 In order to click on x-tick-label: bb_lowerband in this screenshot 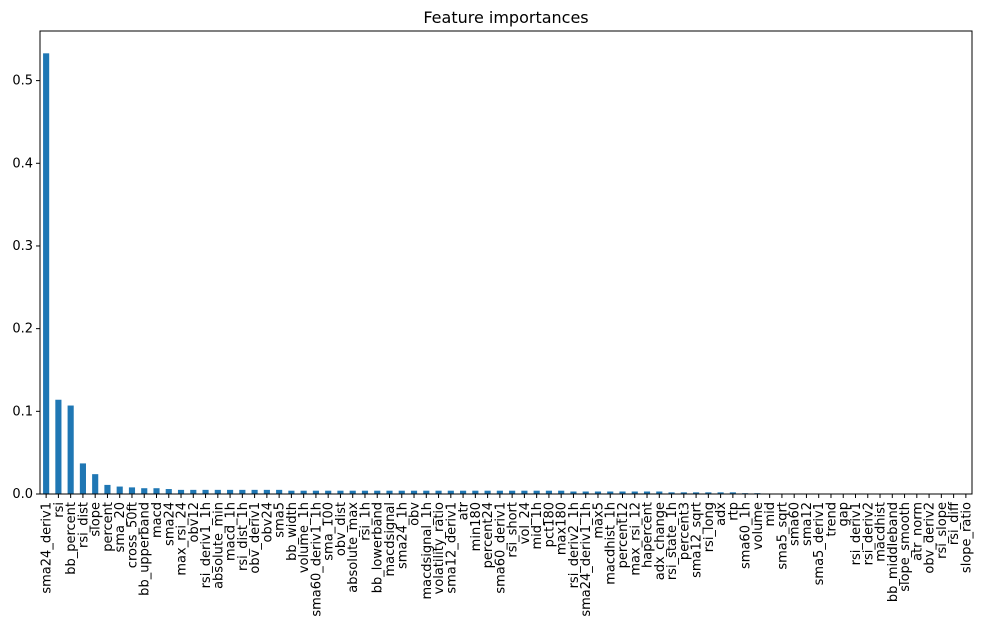, I will do `click(378, 547)`.